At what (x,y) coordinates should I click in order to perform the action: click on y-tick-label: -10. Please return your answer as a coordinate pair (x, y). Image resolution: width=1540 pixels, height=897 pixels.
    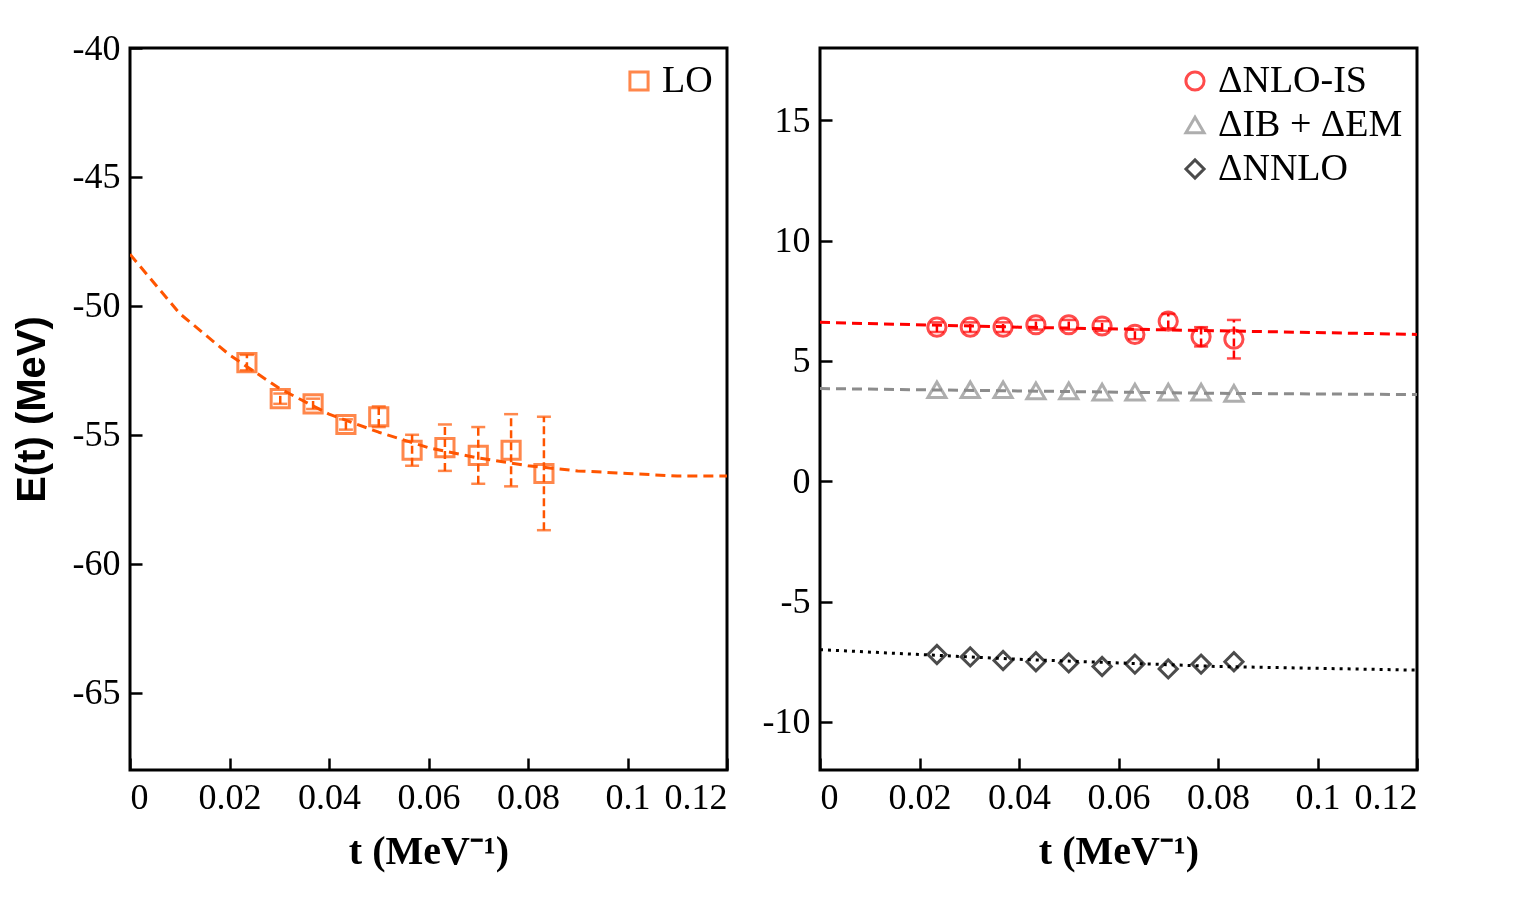
    Looking at the image, I should click on (786, 721).